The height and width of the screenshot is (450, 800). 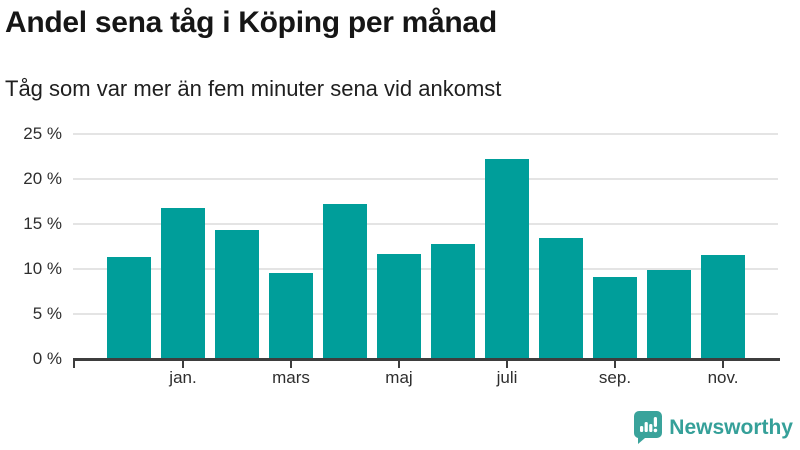 What do you see at coordinates (291, 377) in the screenshot?
I see `x-axis-label-mars: mars` at bounding box center [291, 377].